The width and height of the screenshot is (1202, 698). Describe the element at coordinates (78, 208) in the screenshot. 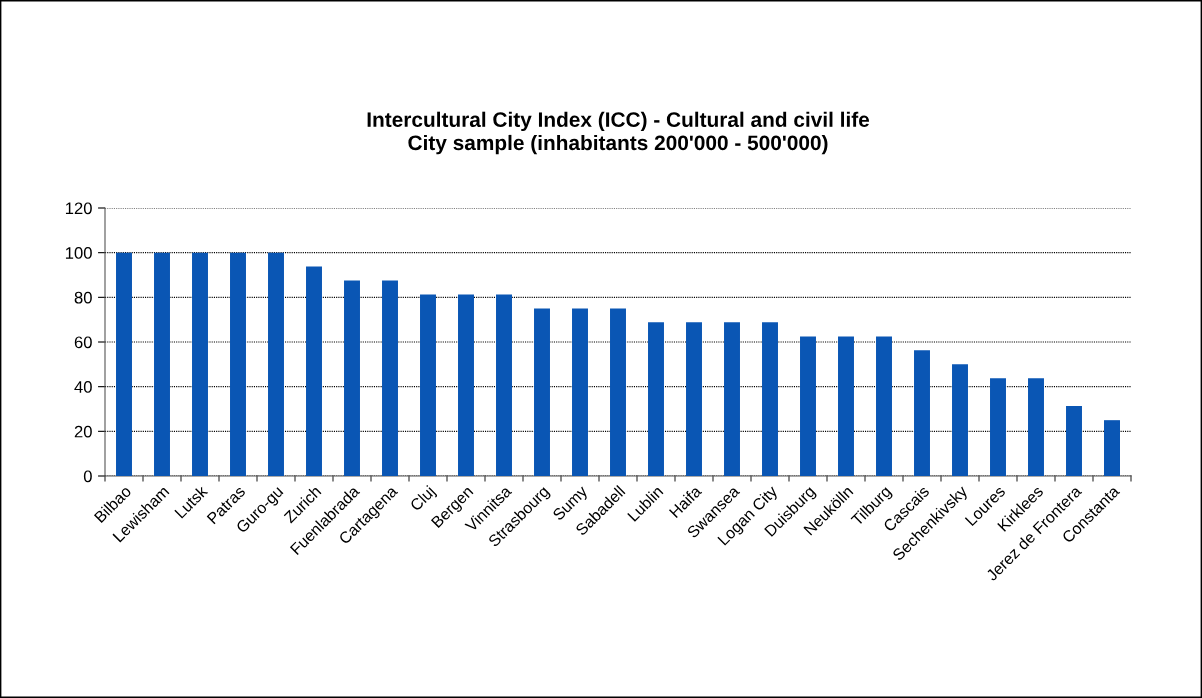

I see `y-tick-label: 120` at that location.